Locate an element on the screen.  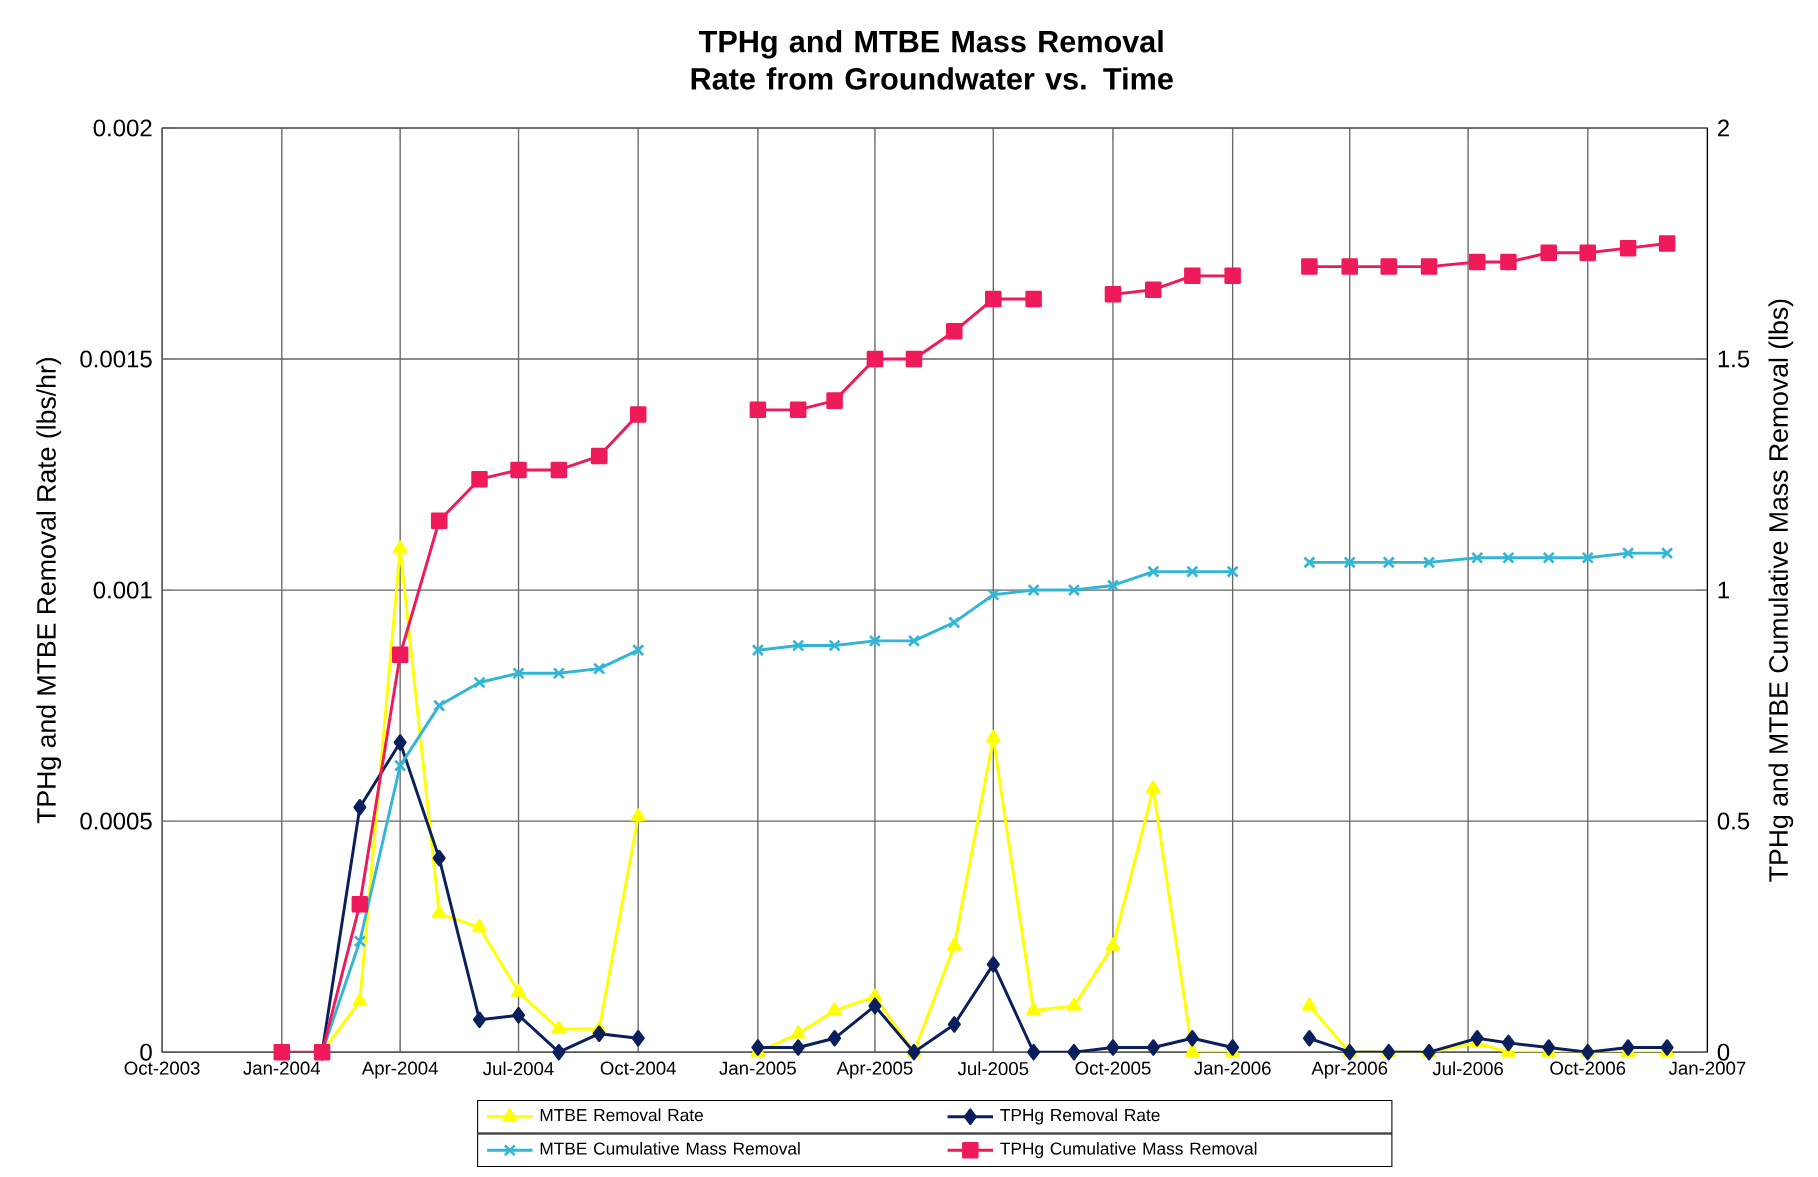
x-tick-label: Jan-2004 is located at coordinates (282, 1068).